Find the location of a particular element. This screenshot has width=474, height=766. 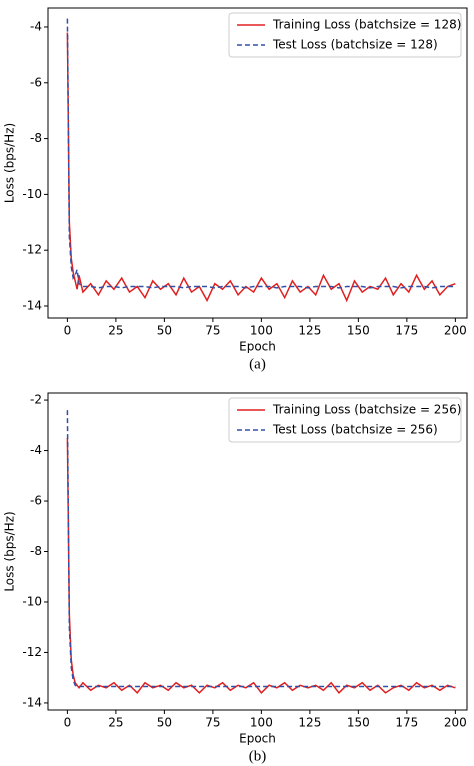

y-tick-label: -2 is located at coordinates (36, 400).